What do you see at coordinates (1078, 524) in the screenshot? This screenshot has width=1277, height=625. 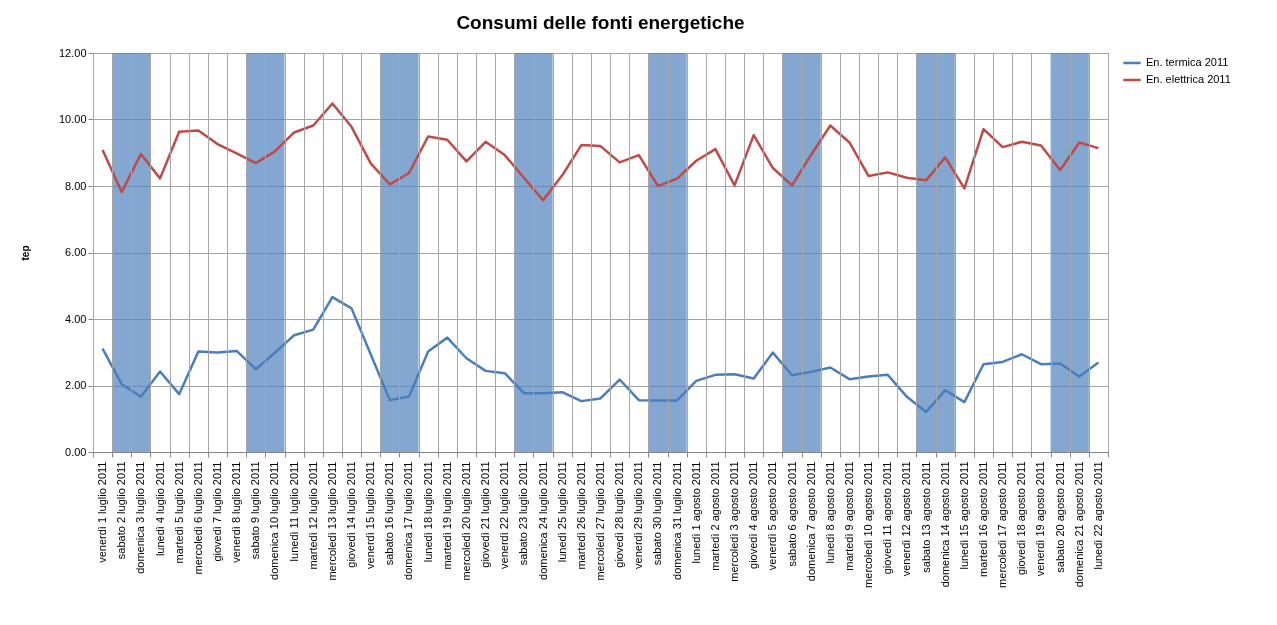 I see `x-tick-label: domenica 21 agosto 2011` at bounding box center [1078, 524].